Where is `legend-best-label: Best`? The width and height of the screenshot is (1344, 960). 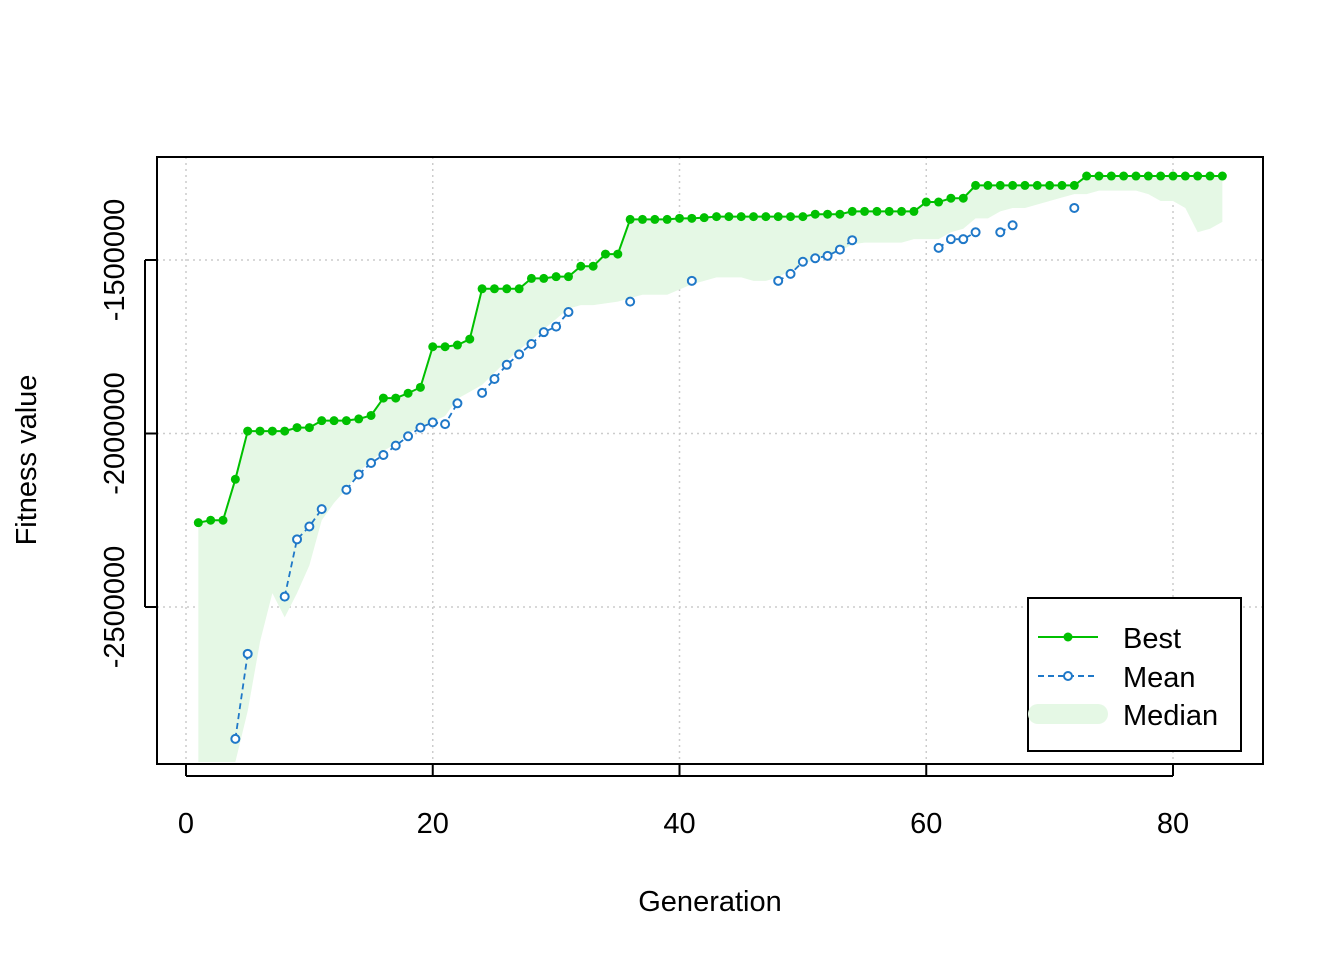
legend-best-label: Best is located at coordinates (1152, 639).